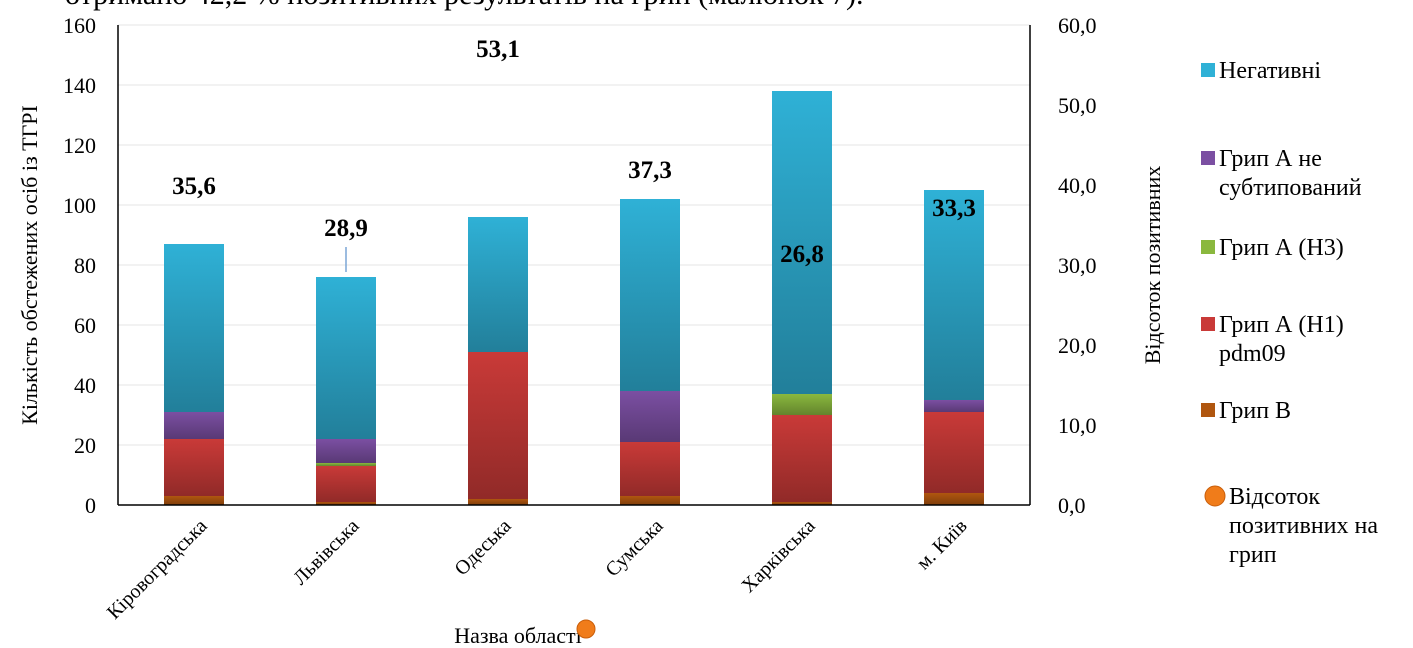 The image size is (1413, 648). Describe the element at coordinates (194, 186) in the screenshot. I see `data-label: 35,6` at that location.